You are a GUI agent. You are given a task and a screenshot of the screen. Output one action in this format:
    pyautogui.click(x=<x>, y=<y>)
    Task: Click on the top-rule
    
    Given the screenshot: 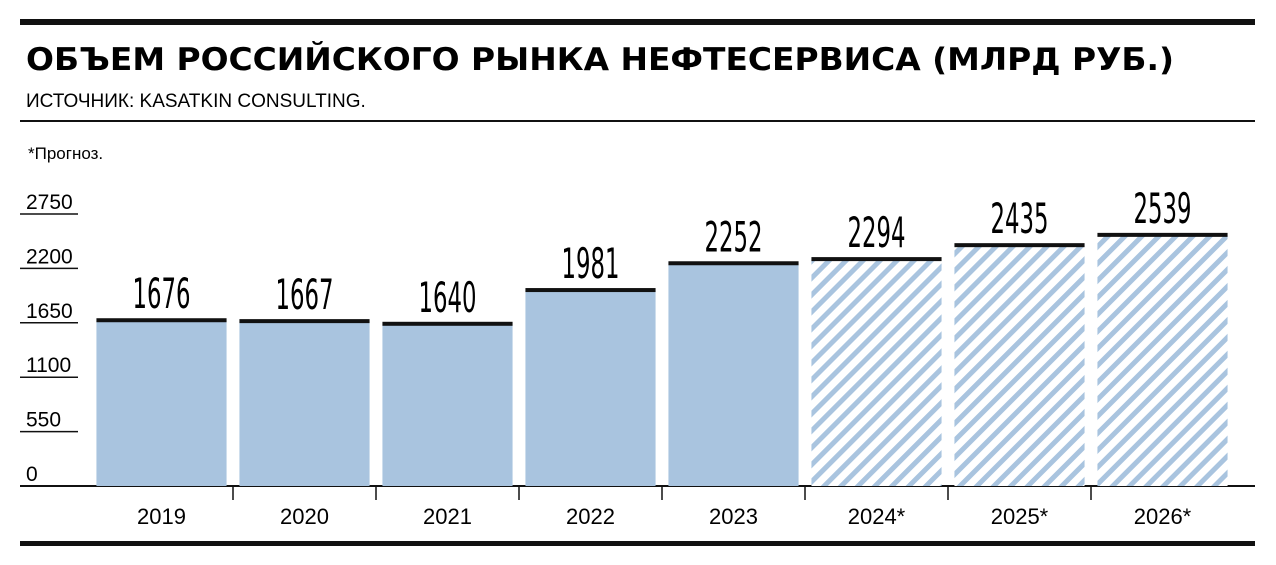 What is the action you would take?
    pyautogui.click(x=637, y=22)
    